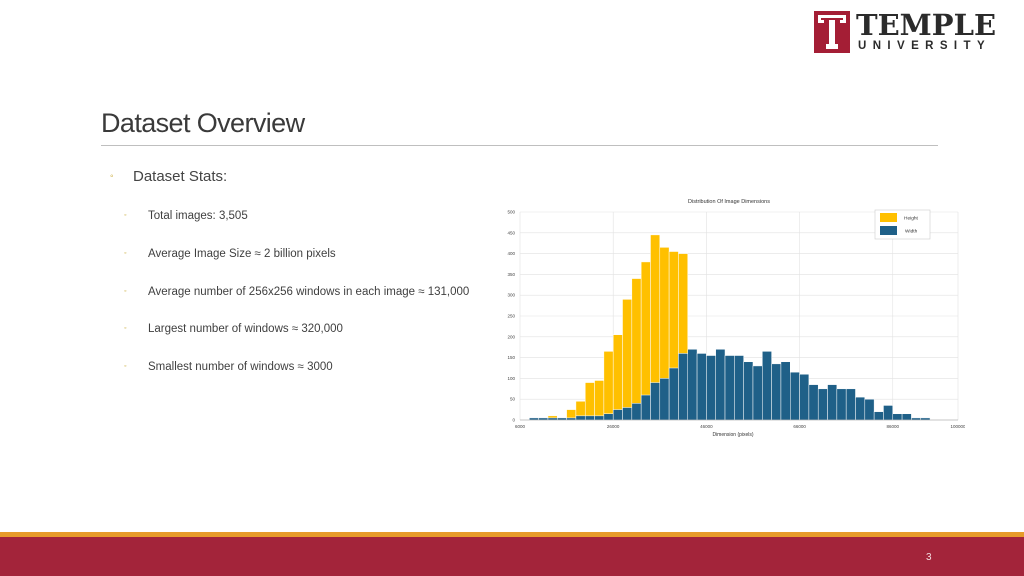  What do you see at coordinates (957, 426) in the screenshot?
I see `x-tick-label: 100000` at bounding box center [957, 426].